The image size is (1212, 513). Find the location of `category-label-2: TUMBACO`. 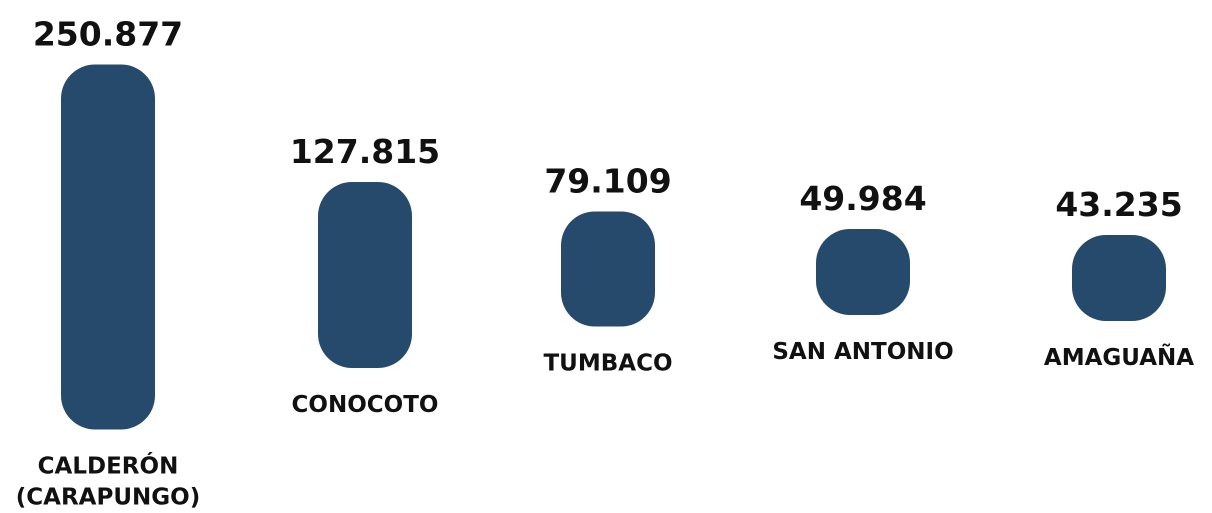

category-label-2: TUMBACO is located at coordinates (607, 364).